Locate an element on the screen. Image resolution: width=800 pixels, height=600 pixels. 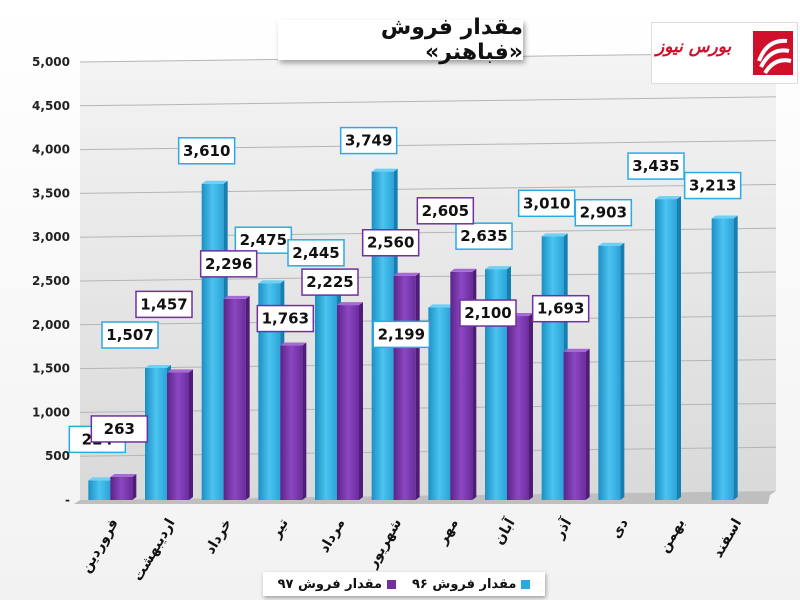
y-tick-label: 5,000 is located at coordinates (51, 62).